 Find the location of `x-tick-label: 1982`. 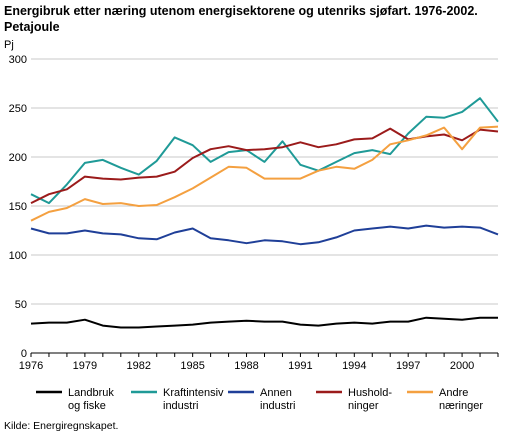

x-tick-label: 1982 is located at coordinates (139, 366).